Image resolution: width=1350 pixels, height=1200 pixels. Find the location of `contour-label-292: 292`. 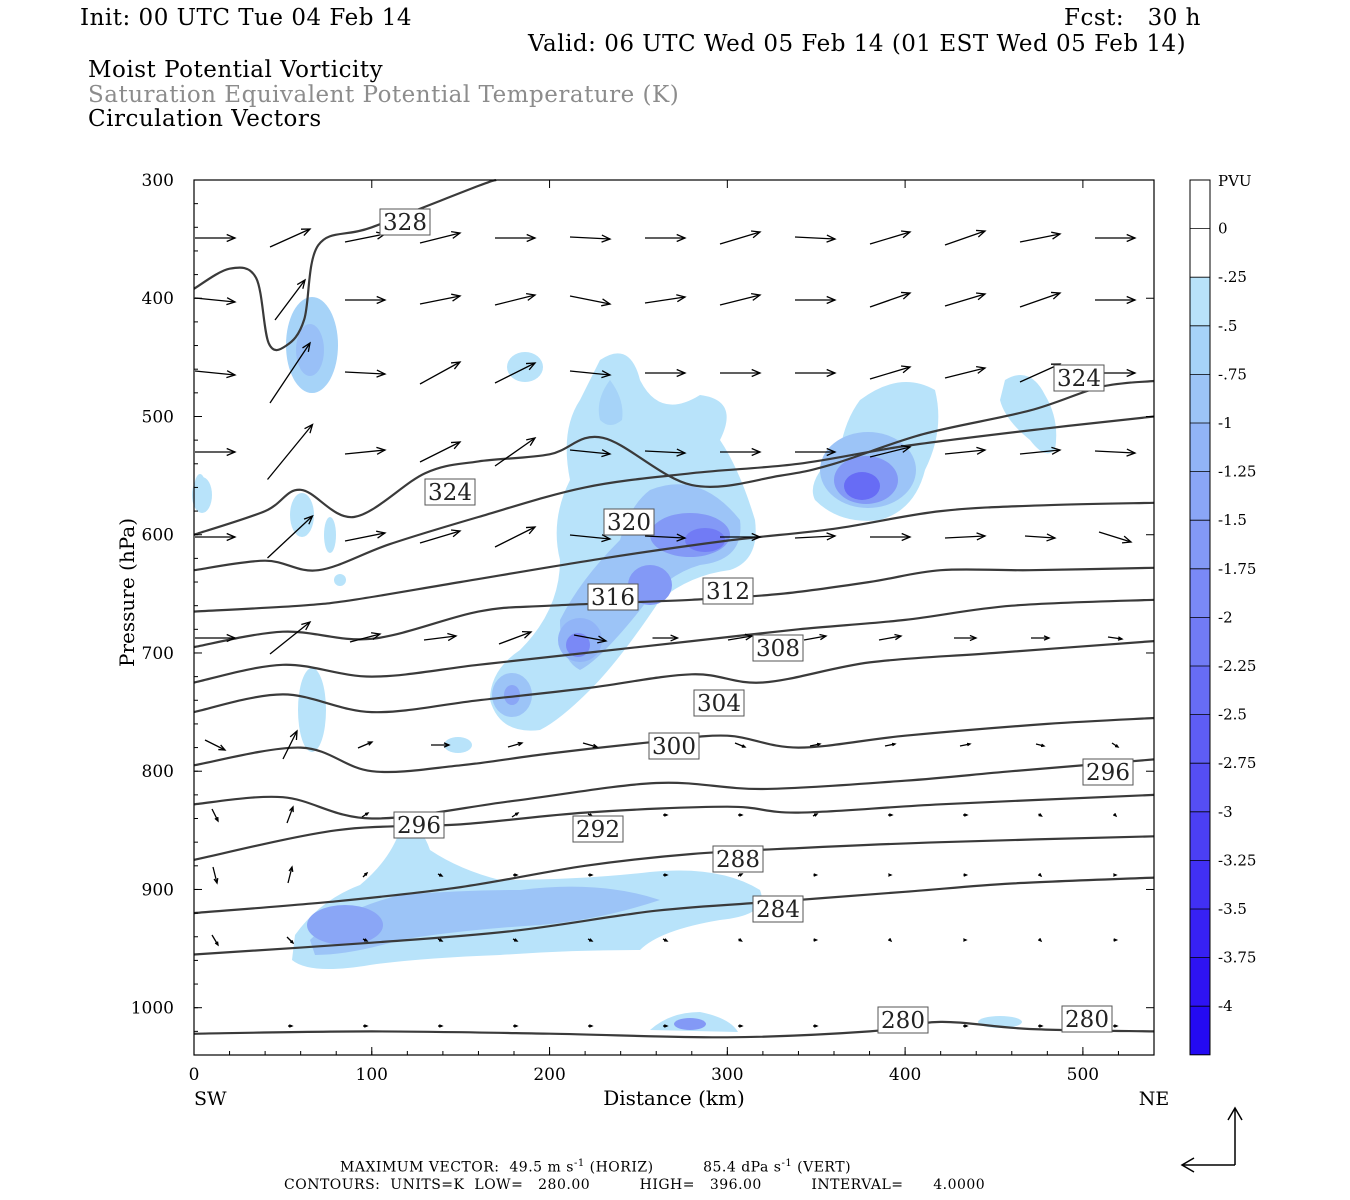

contour-label-292: 292 is located at coordinates (598, 830).